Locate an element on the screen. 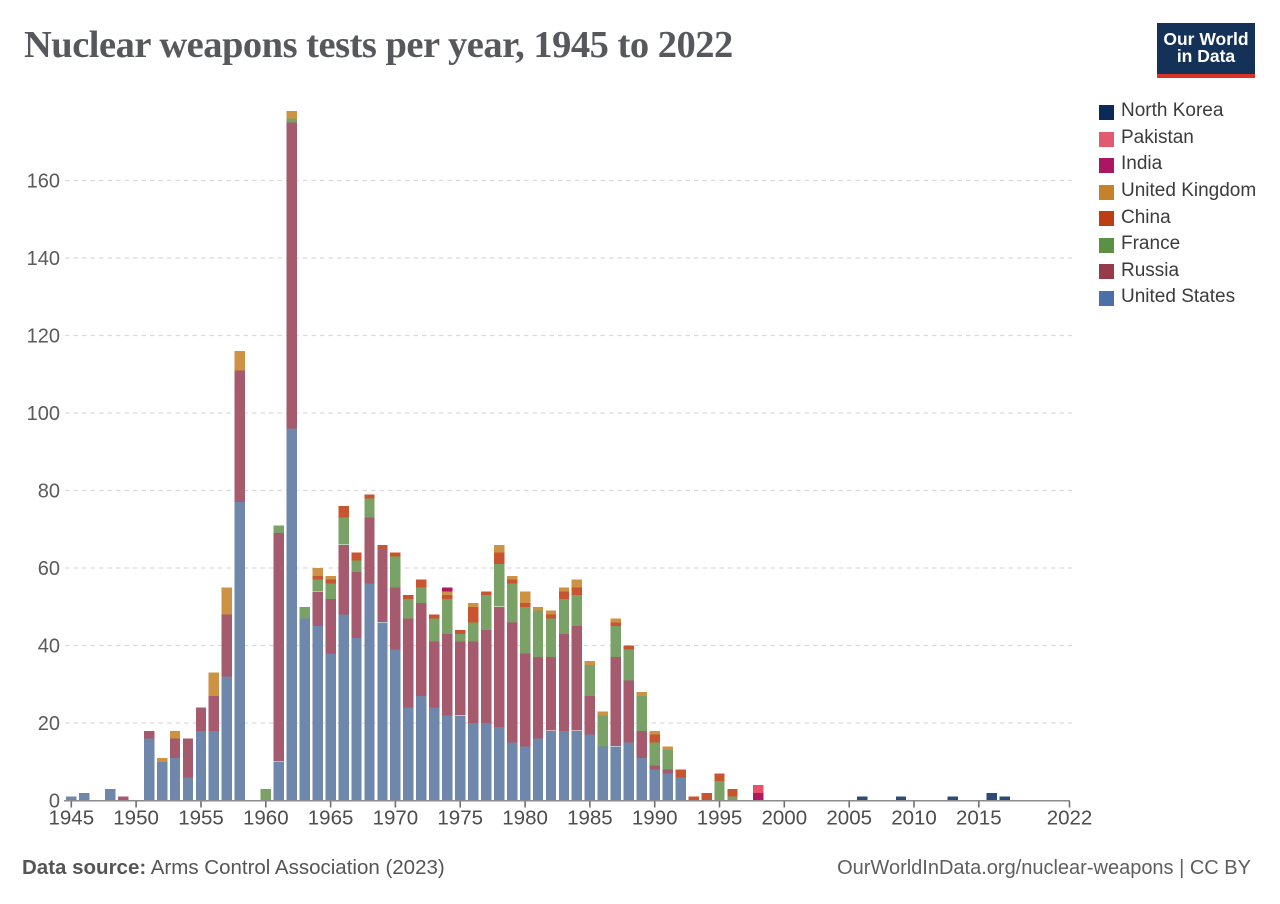 This screenshot has height=904, width=1280. svg-text: 1950 is located at coordinates (136, 818).